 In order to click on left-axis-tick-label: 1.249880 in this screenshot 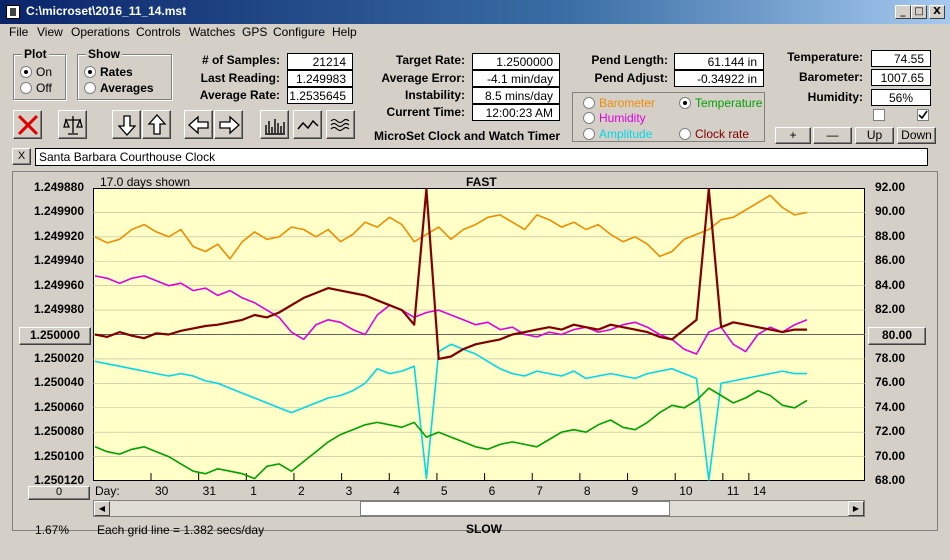, I will do `click(58, 187)`.